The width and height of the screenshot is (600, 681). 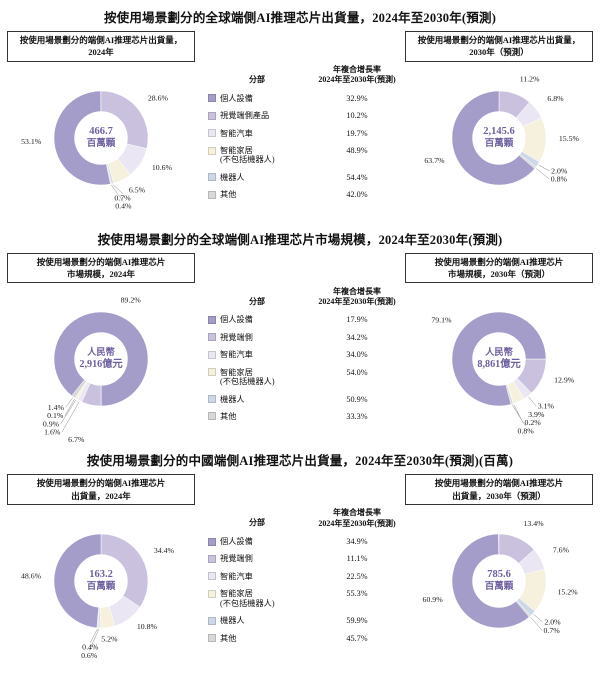 I want to click on legend-item-visual: 視覺端側產品, so click(x=257, y=115).